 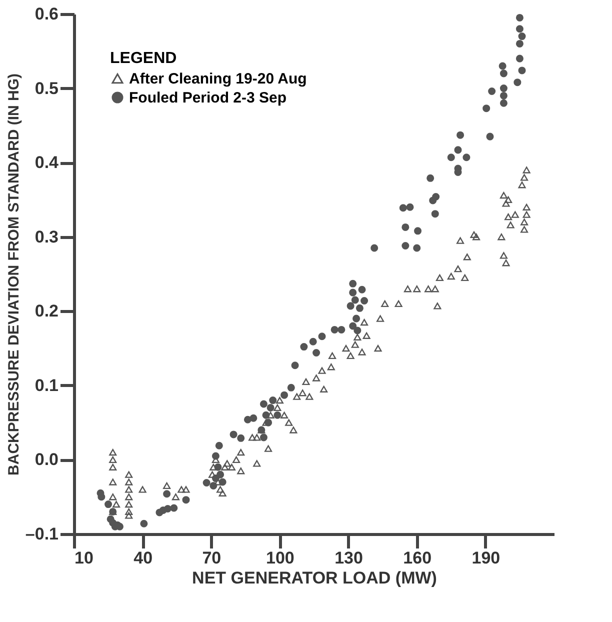 I want to click on x-tick-label: 70, so click(x=212, y=558).